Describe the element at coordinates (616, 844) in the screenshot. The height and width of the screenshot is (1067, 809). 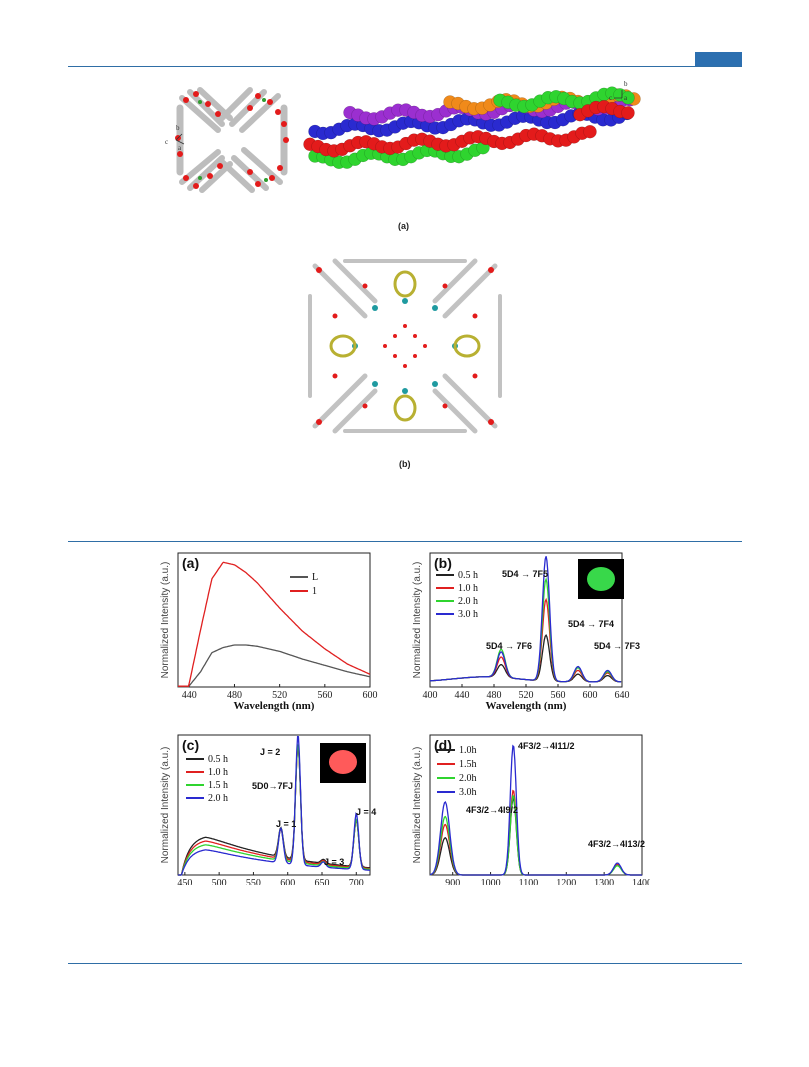
I see `transition-annotation: 4F3/2→4I13/2` at that location.